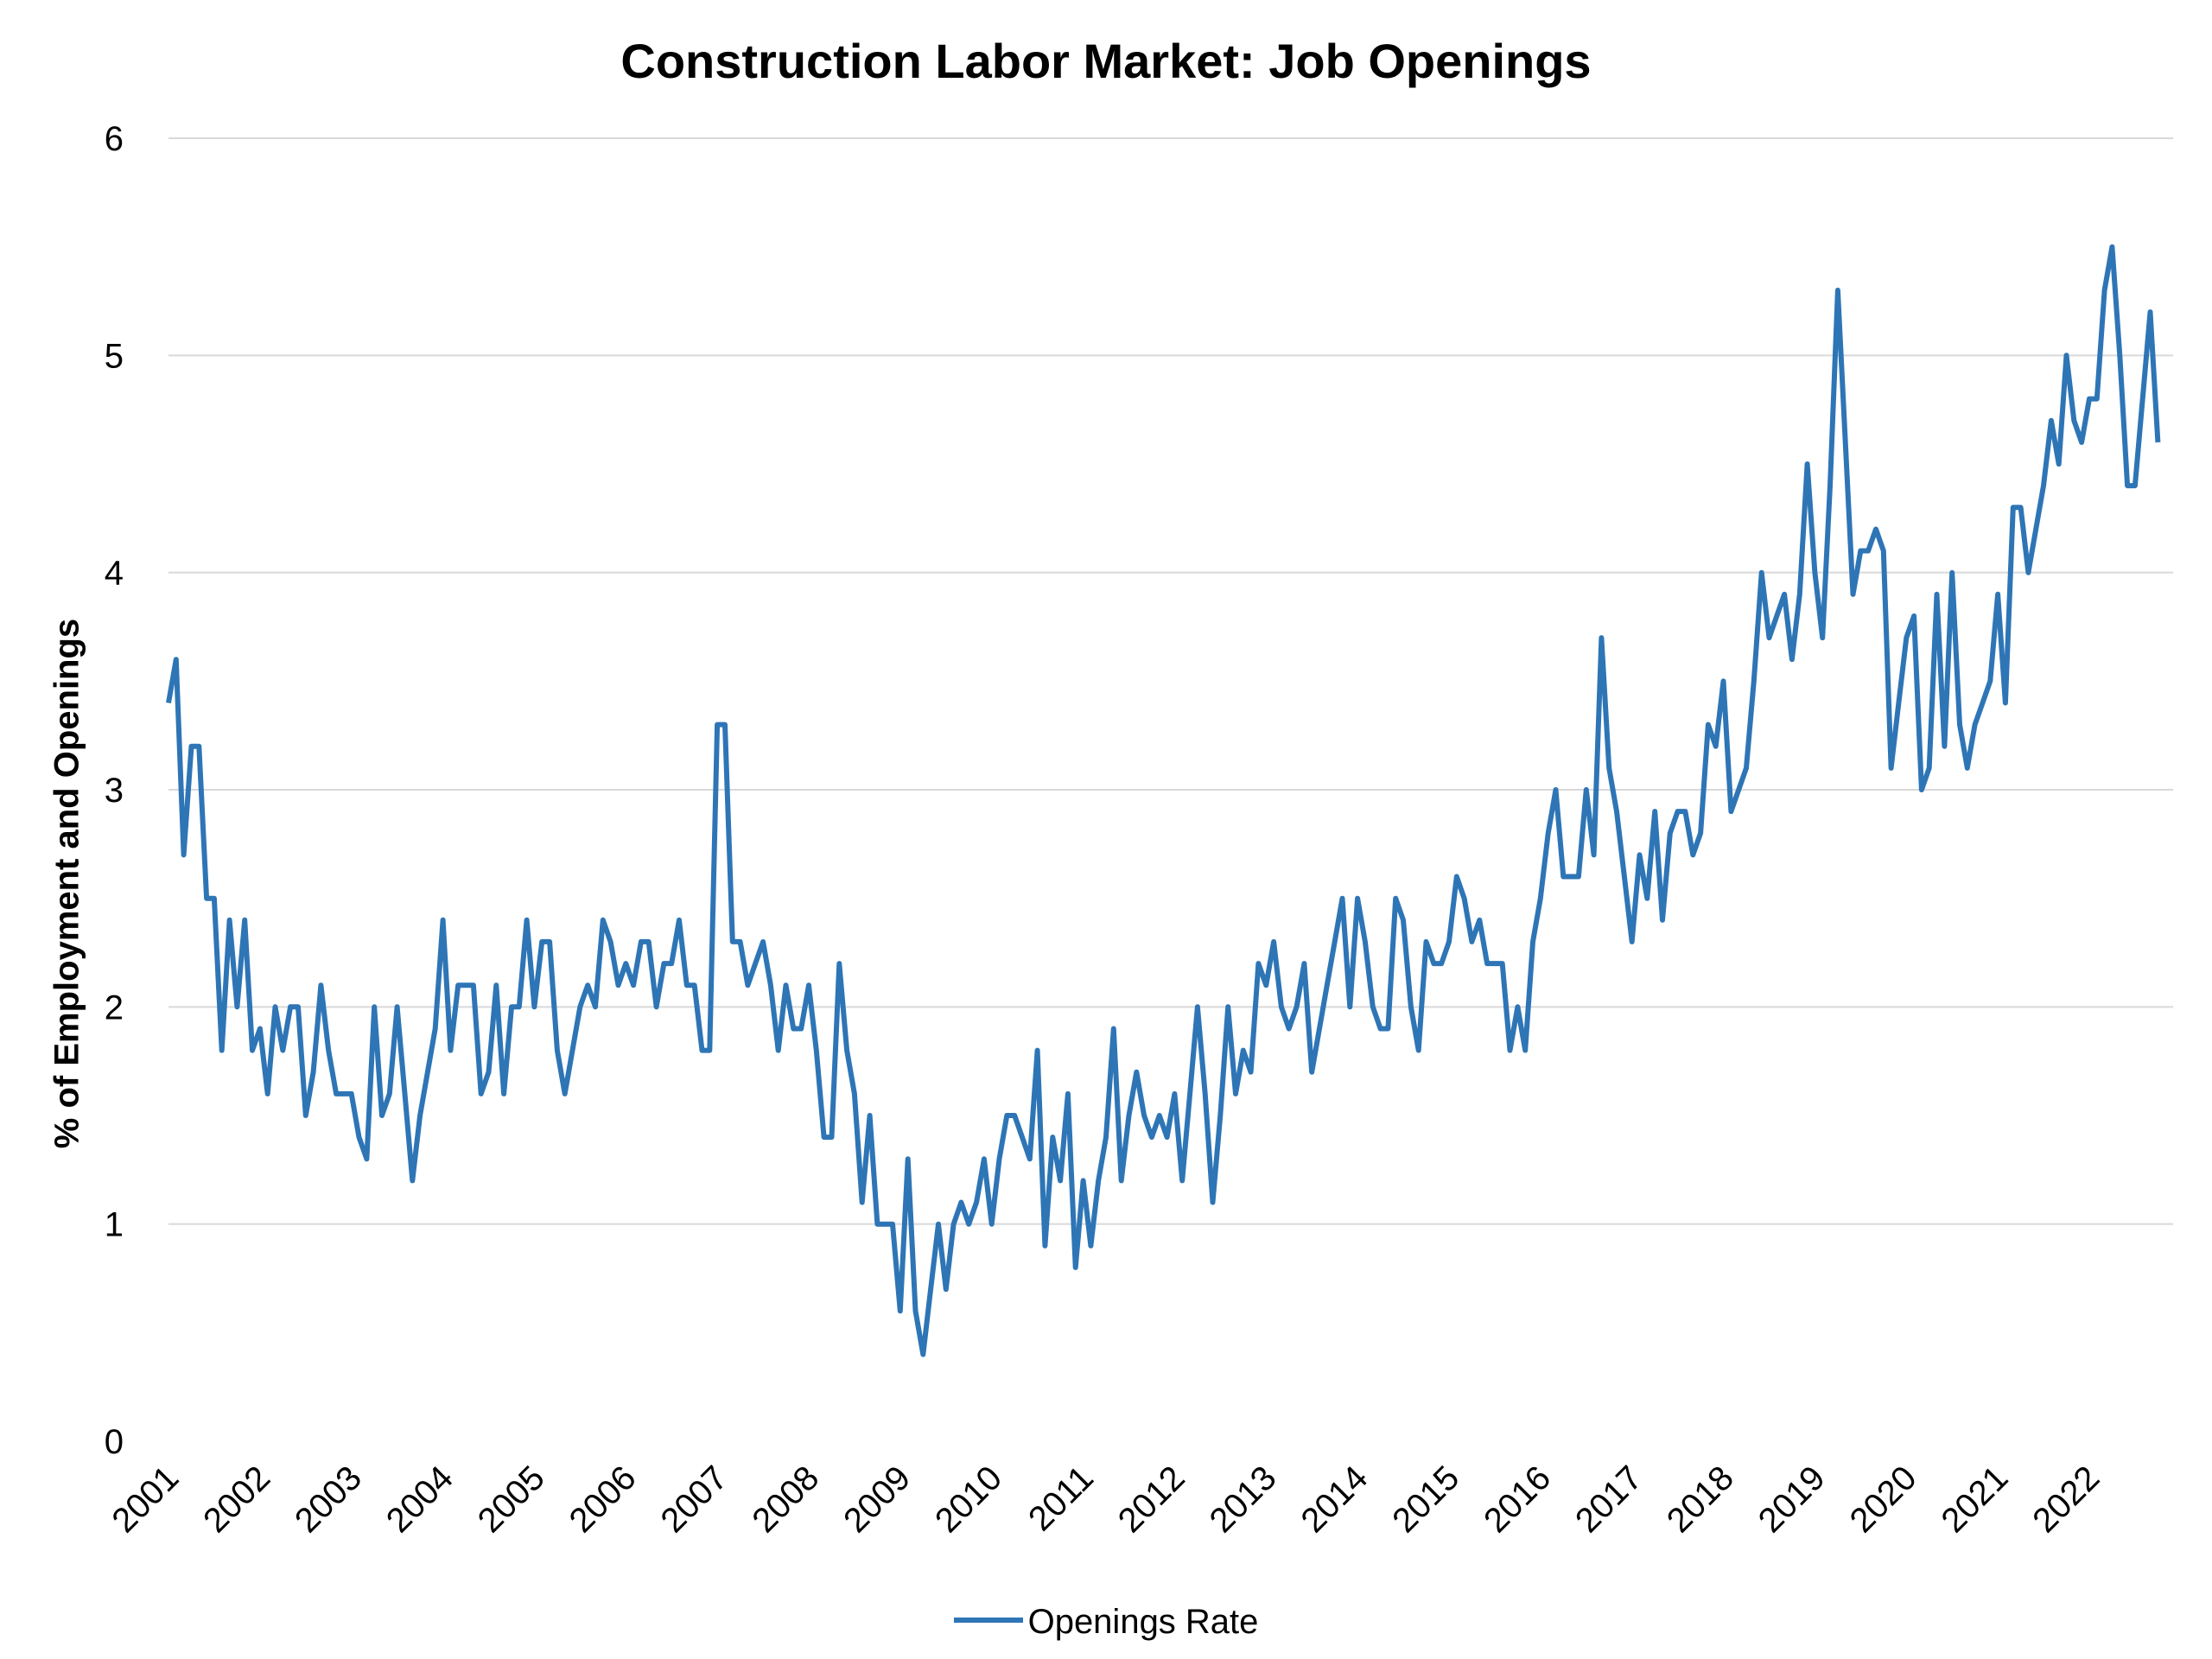  I want to click on legend: Openings Rate, so click(1106, 1622).